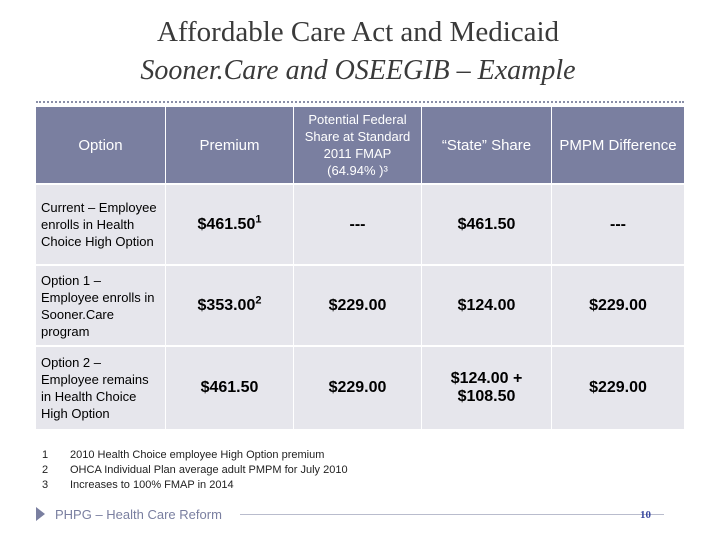  What do you see at coordinates (226, 305) in the screenshot?
I see `premium-value: $353.00` at bounding box center [226, 305].